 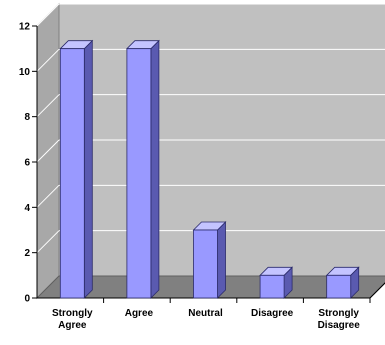 I want to click on y-tick-label: 12, so click(x=25, y=27).